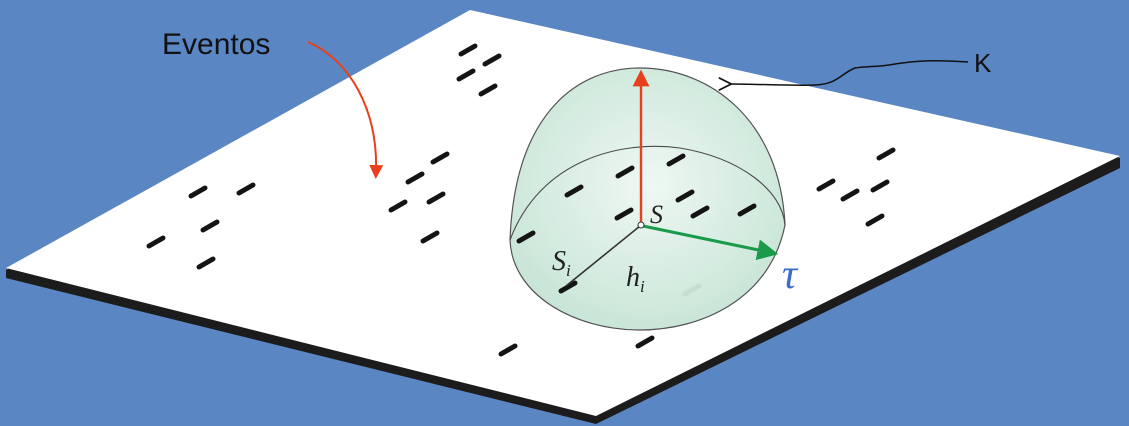  What do you see at coordinates (642, 286) in the screenshot?
I see `h-i-subscript: i` at bounding box center [642, 286].